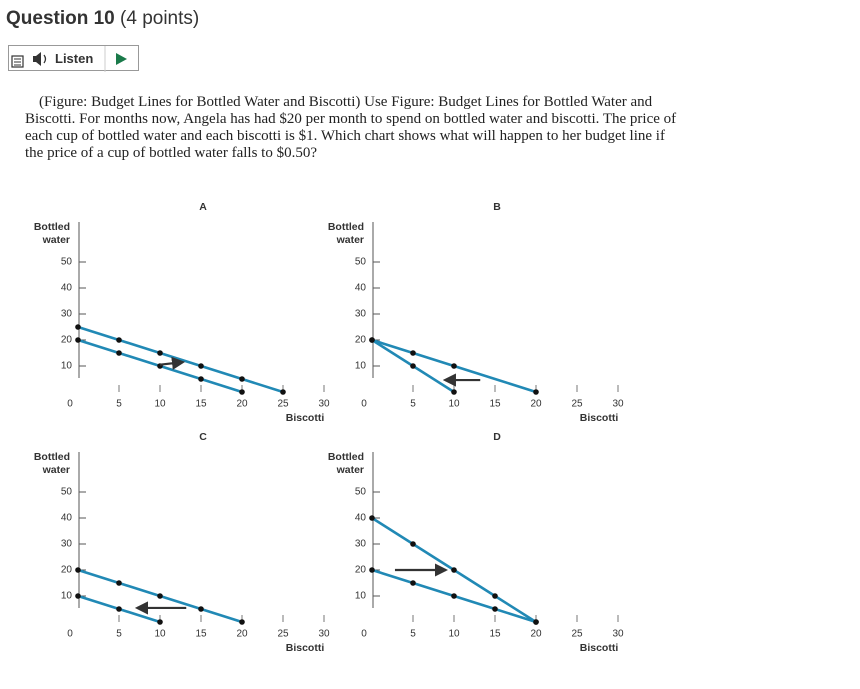  I want to click on listen-label: Listen, so click(74, 58).